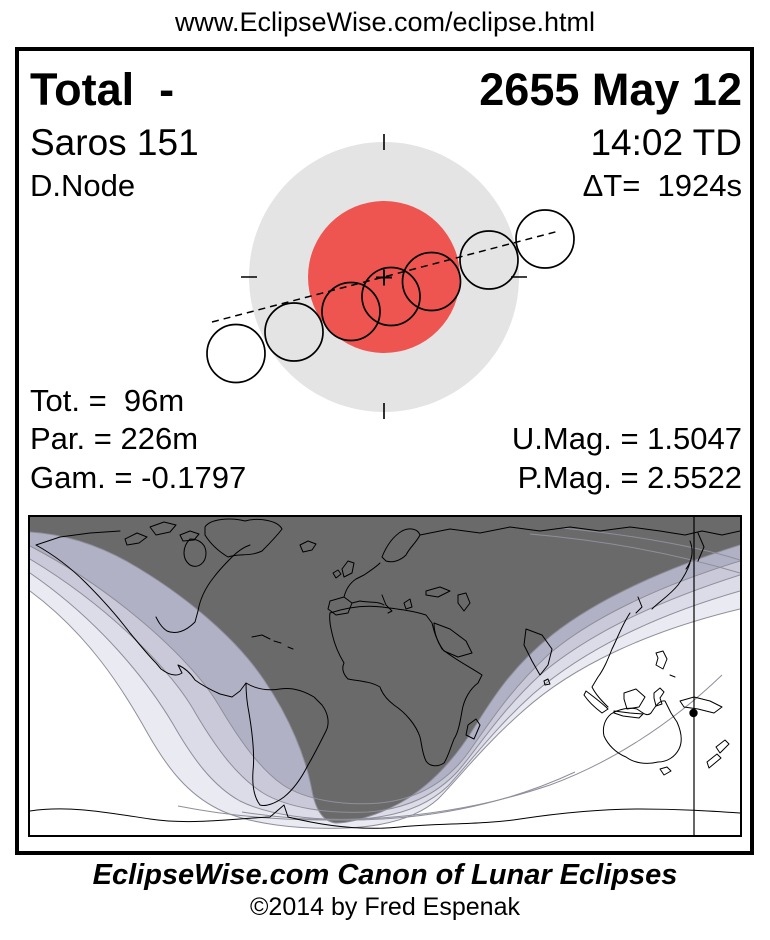 The height and width of the screenshot is (940, 770). What do you see at coordinates (666, 142) in the screenshot?
I see `greatest-eclipse-time: 14:02 TD` at bounding box center [666, 142].